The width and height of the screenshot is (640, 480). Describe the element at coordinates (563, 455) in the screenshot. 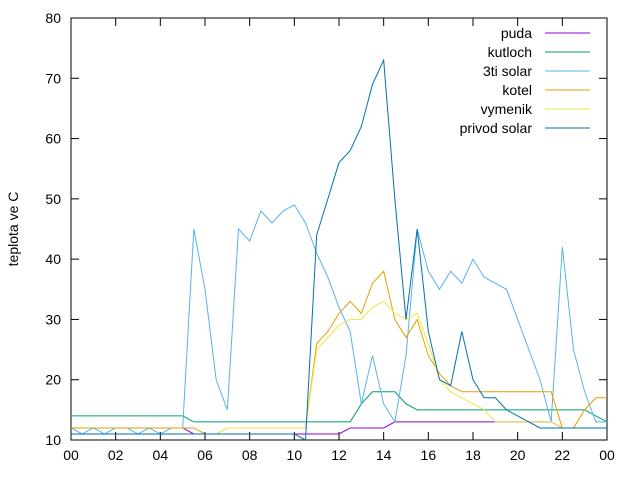

I see `x-tick-label: 22` at that location.